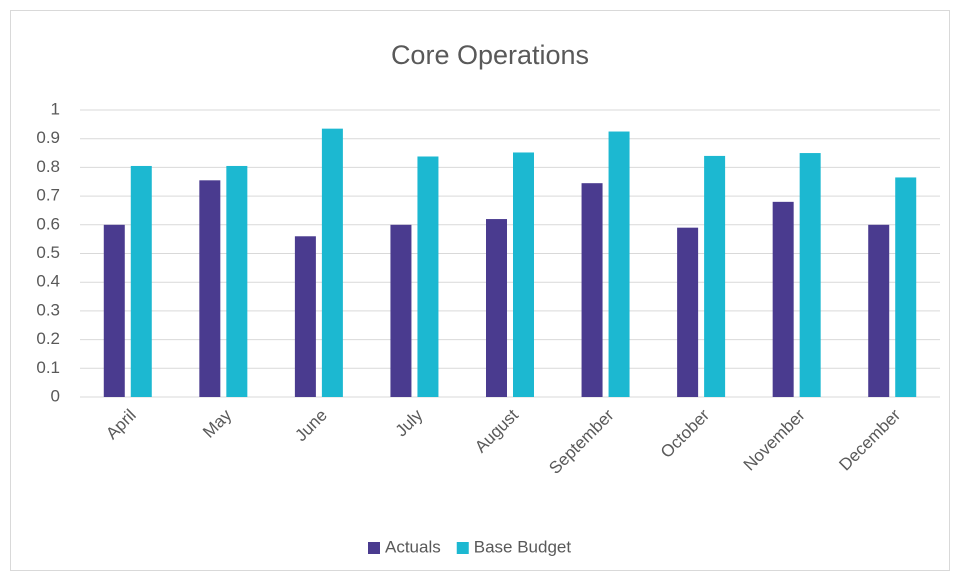 This screenshot has height=581, width=960. Describe the element at coordinates (55, 395) in the screenshot. I see `y-tick-label: 0` at that location.